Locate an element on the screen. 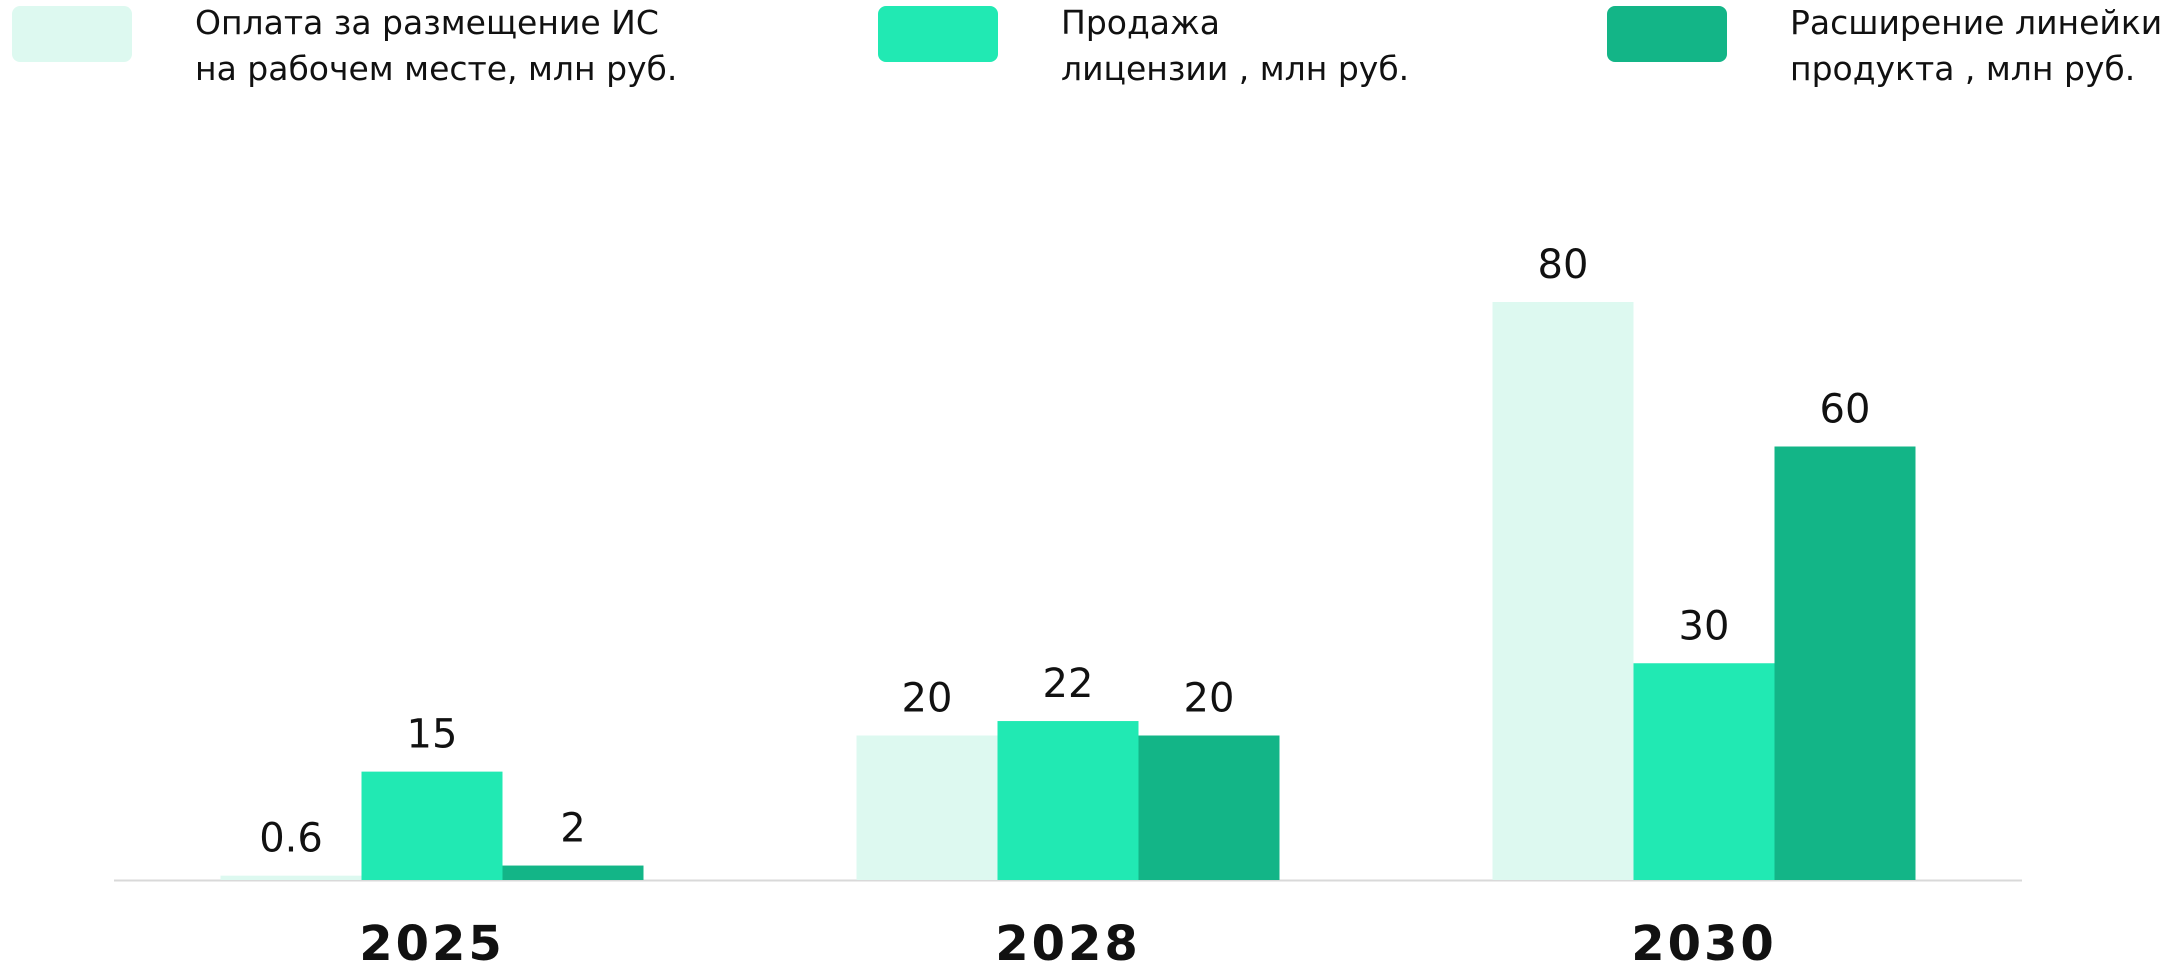 The image size is (2180, 964). legend-swatch-ip-placement is located at coordinates (72, 34).